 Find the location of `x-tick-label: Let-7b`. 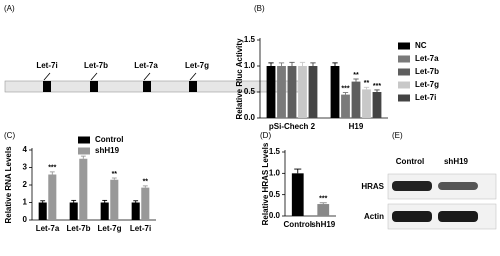

x-tick-label: Let-7b is located at coordinates (79, 228).